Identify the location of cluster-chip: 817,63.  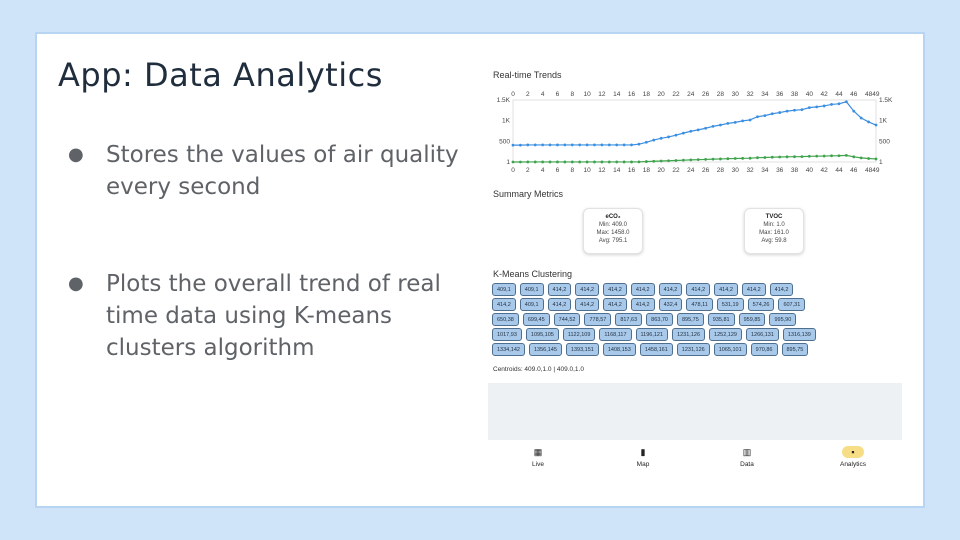
(629, 319).